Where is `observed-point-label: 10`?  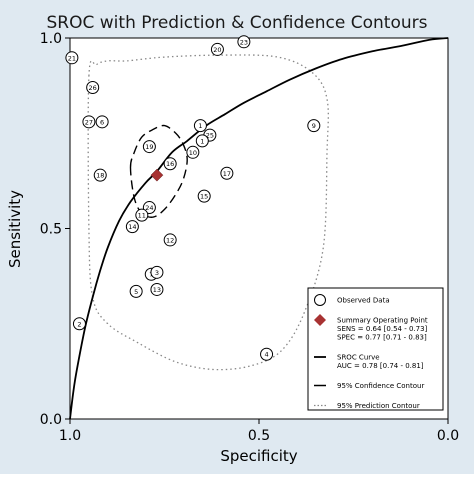
observed-point-label: 10 is located at coordinates (193, 153).